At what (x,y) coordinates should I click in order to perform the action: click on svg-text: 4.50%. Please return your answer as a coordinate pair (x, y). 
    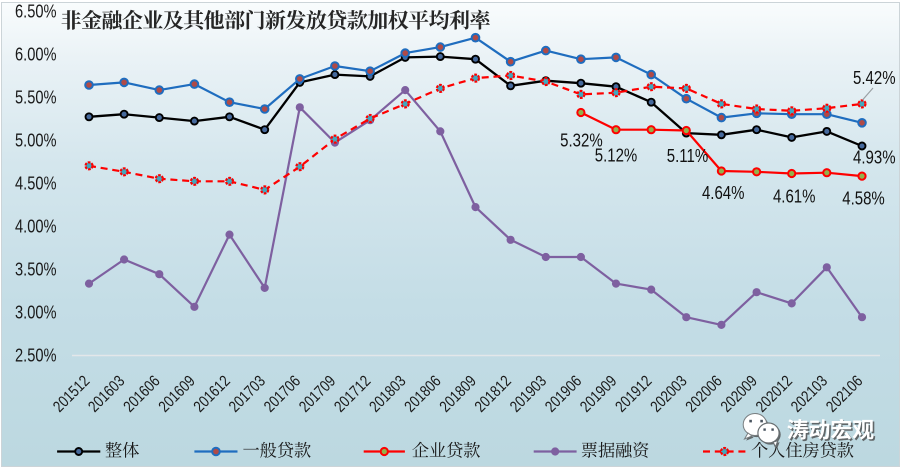
    Looking at the image, I should click on (36, 183).